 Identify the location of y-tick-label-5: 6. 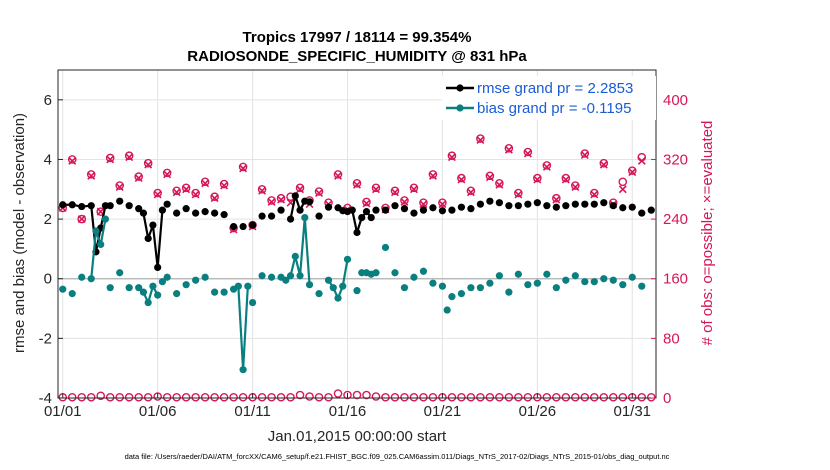
(48, 100).